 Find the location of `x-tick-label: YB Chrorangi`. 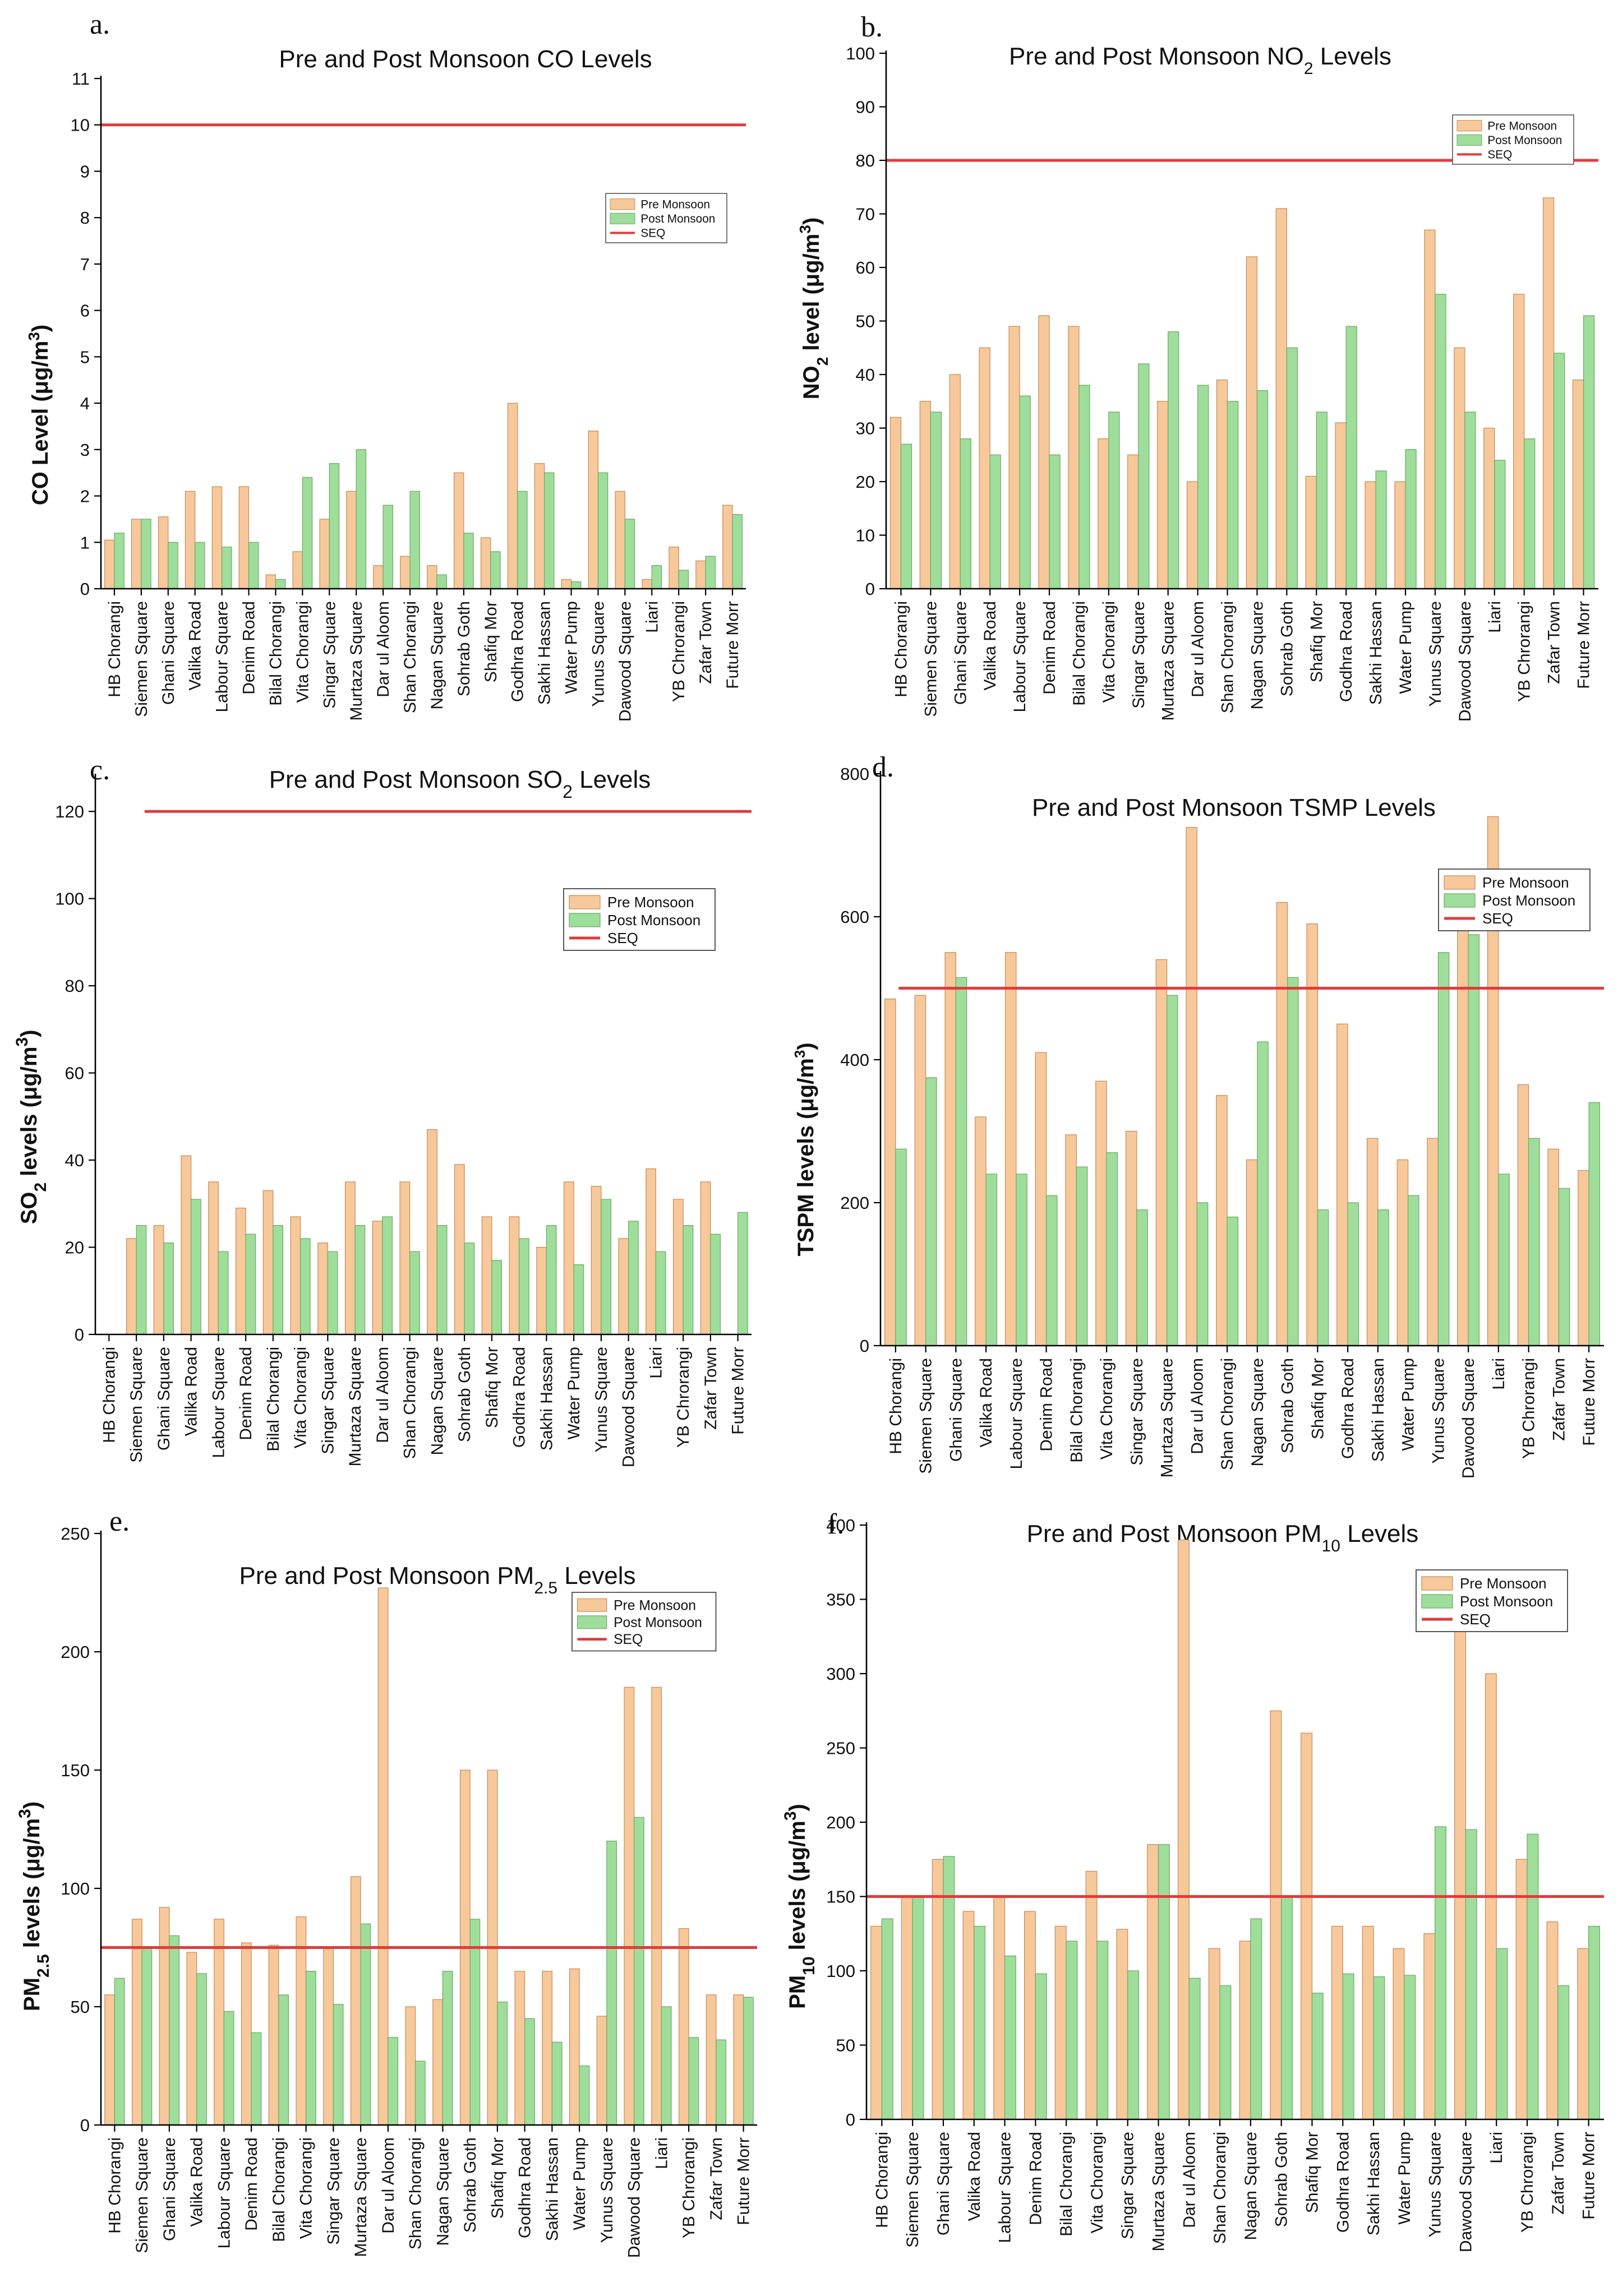

x-tick-label: YB Chrorangi is located at coordinates (1529, 1408).